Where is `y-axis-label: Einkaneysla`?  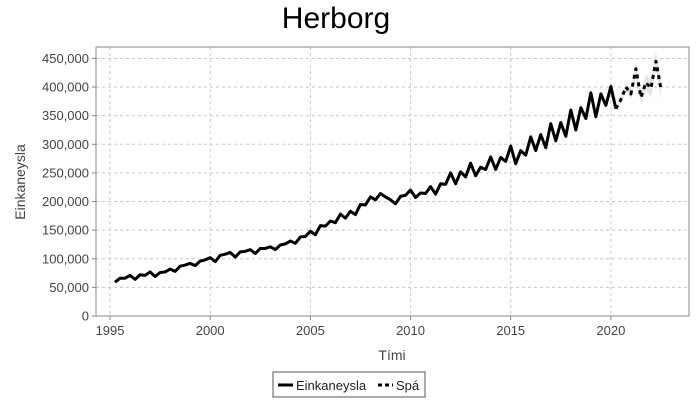 y-axis-label: Einkaneysla is located at coordinates (20, 182).